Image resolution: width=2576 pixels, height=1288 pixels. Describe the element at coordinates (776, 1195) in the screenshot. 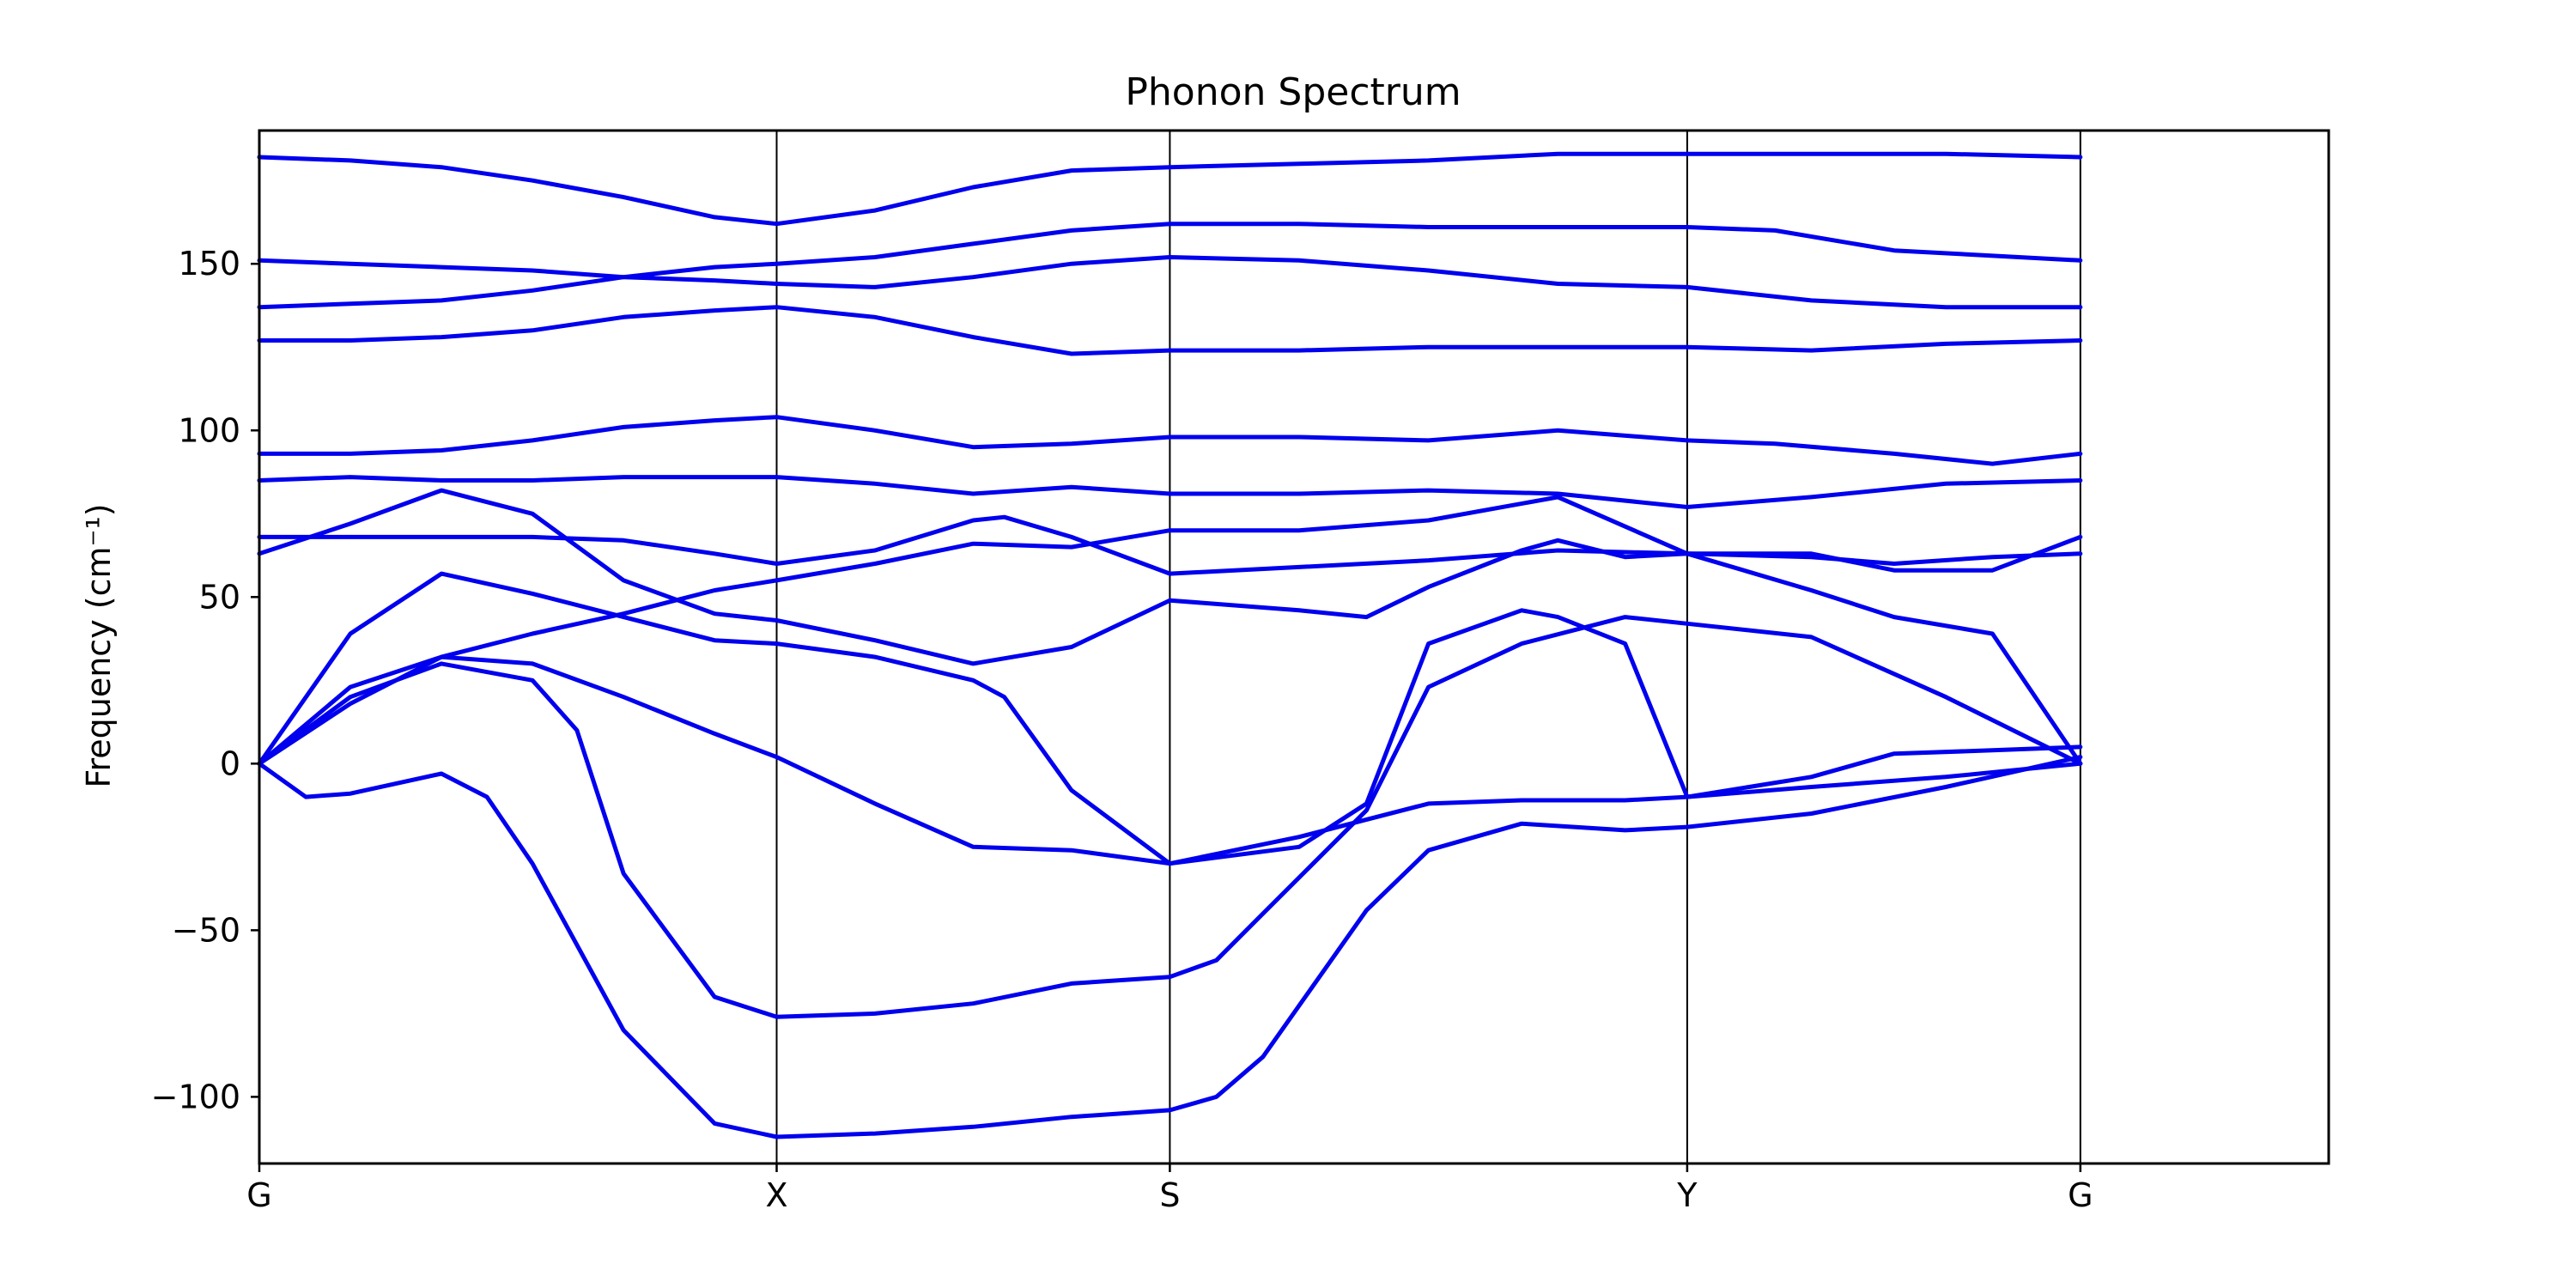

I see `x-tick-label-1: X` at that location.